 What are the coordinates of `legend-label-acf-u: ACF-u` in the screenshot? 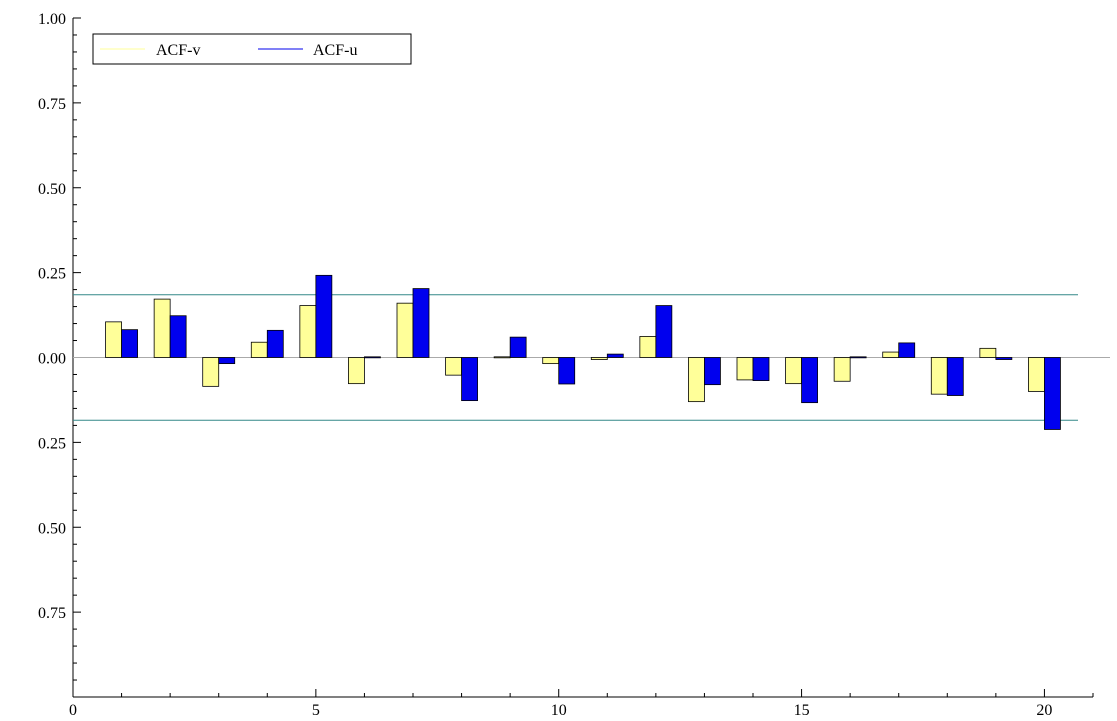 It's located at (335, 50).